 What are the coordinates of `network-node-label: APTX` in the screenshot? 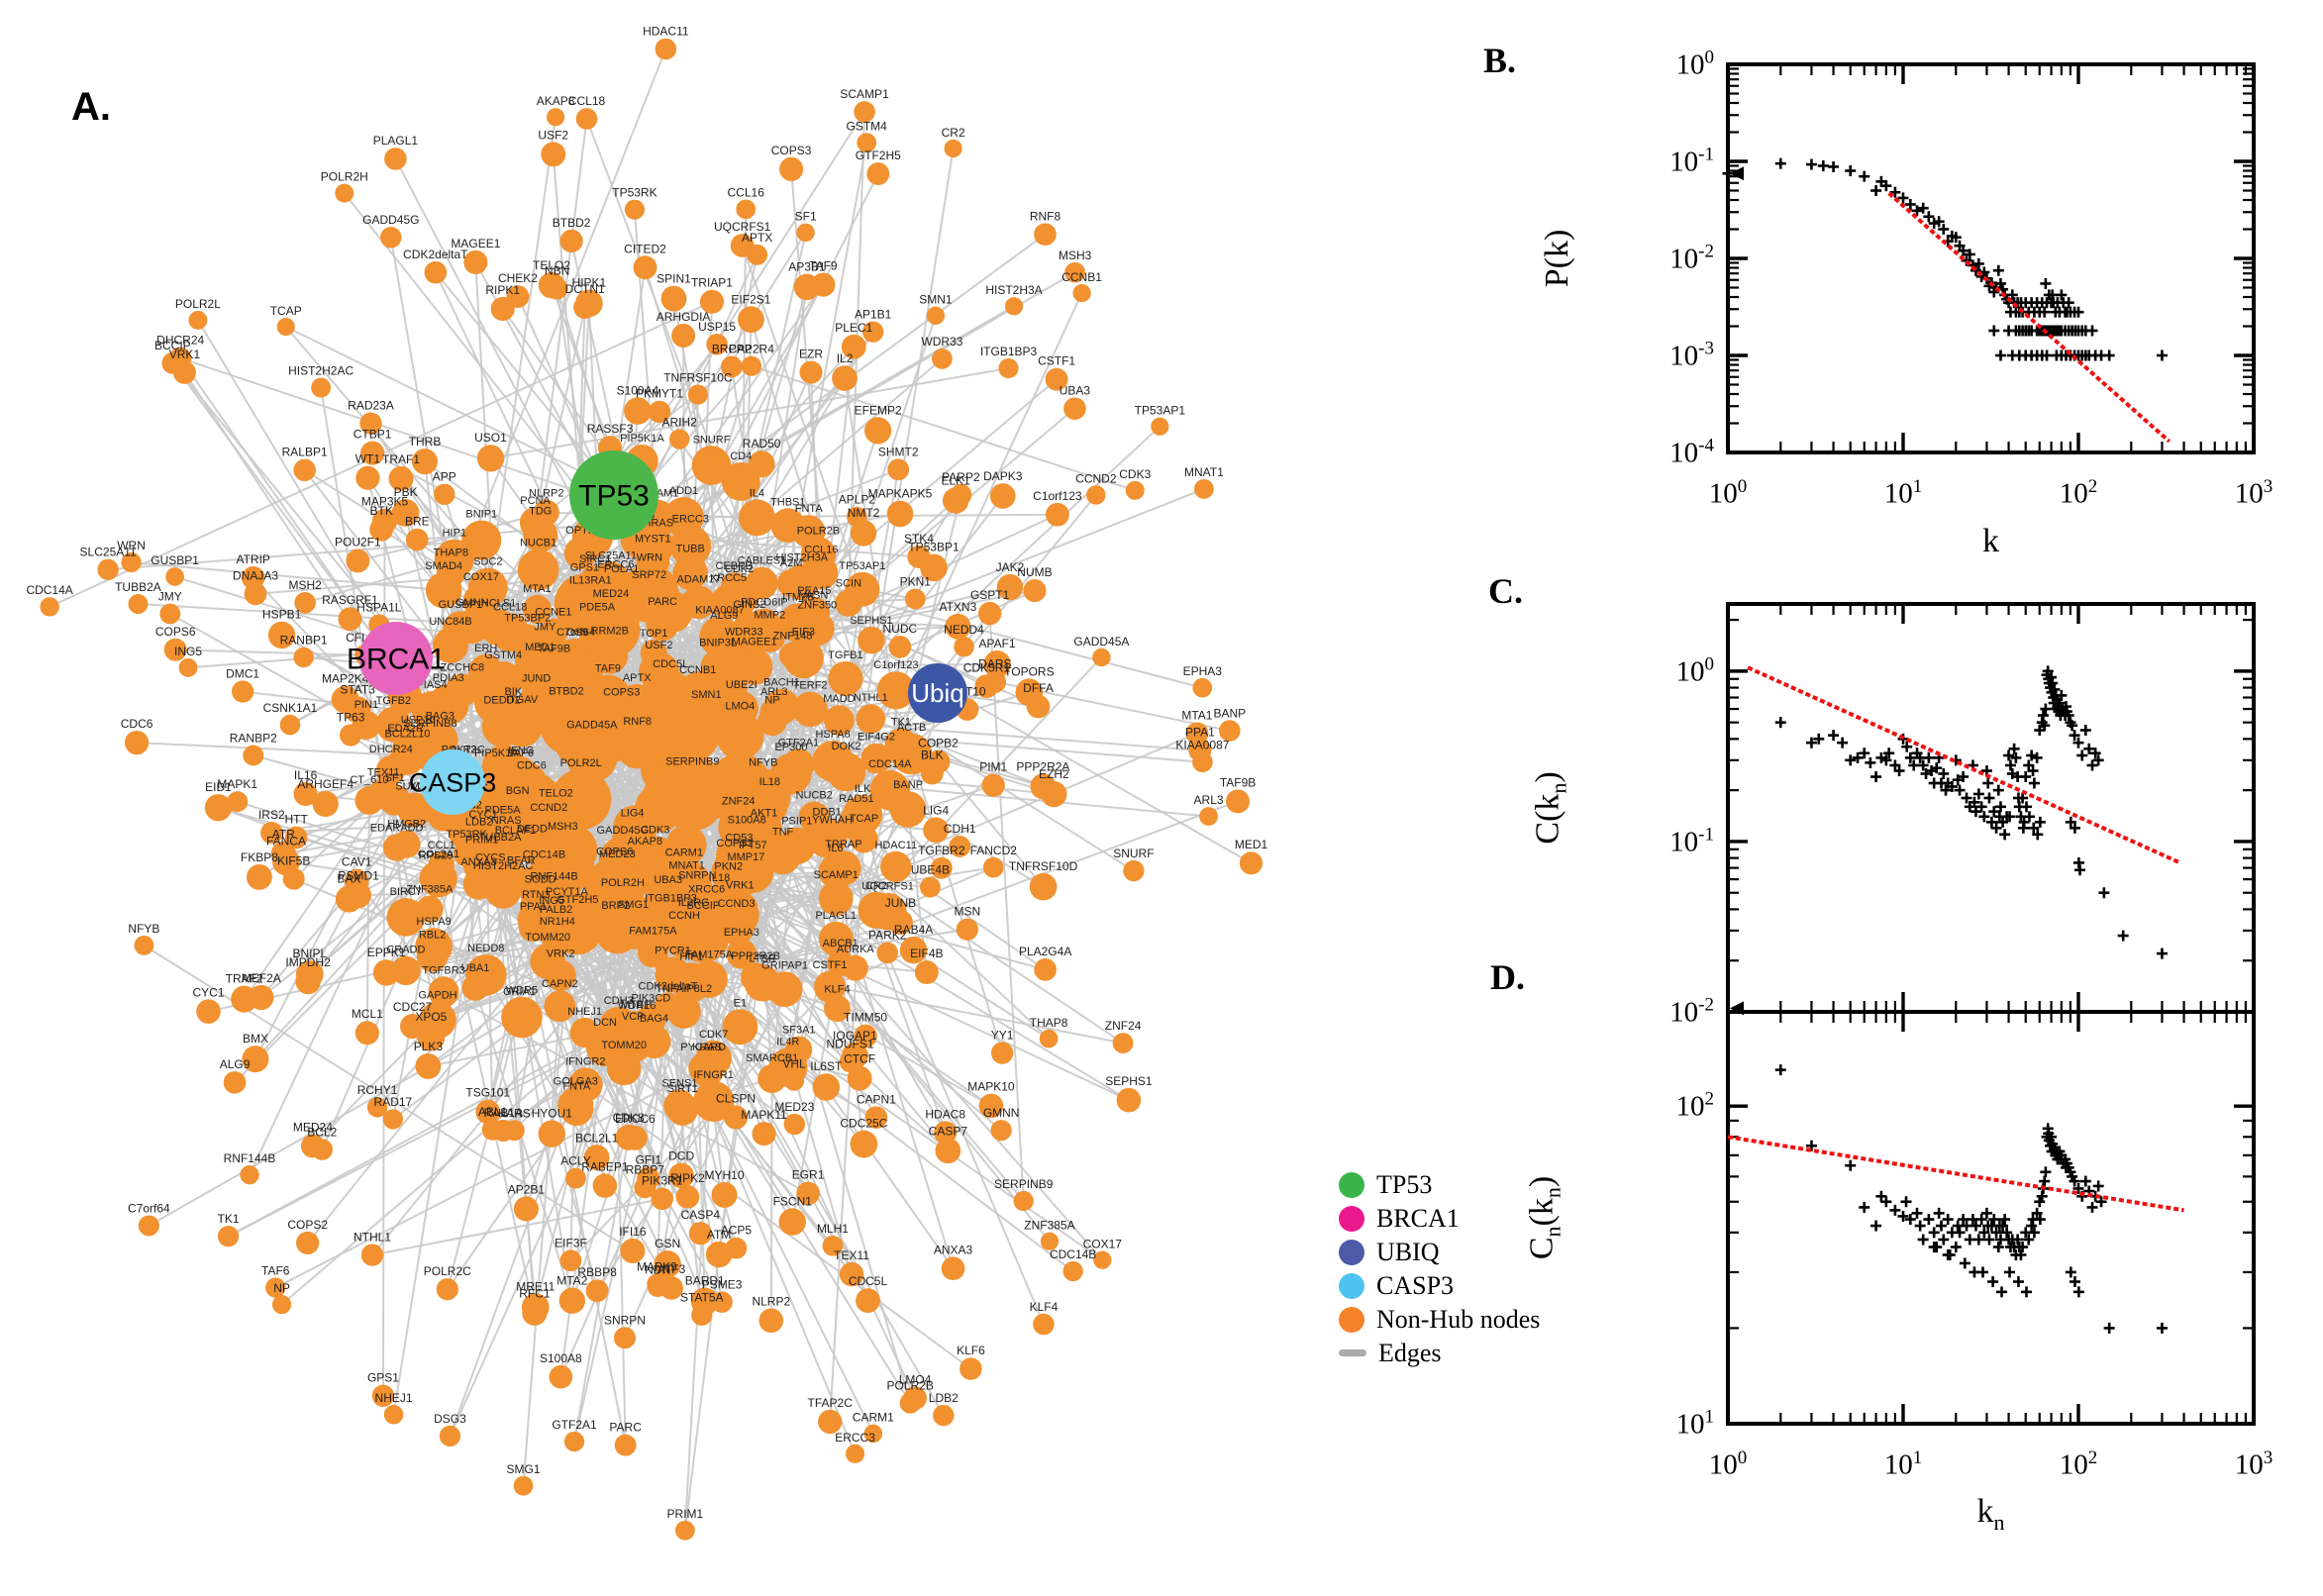 It's located at (637, 678).